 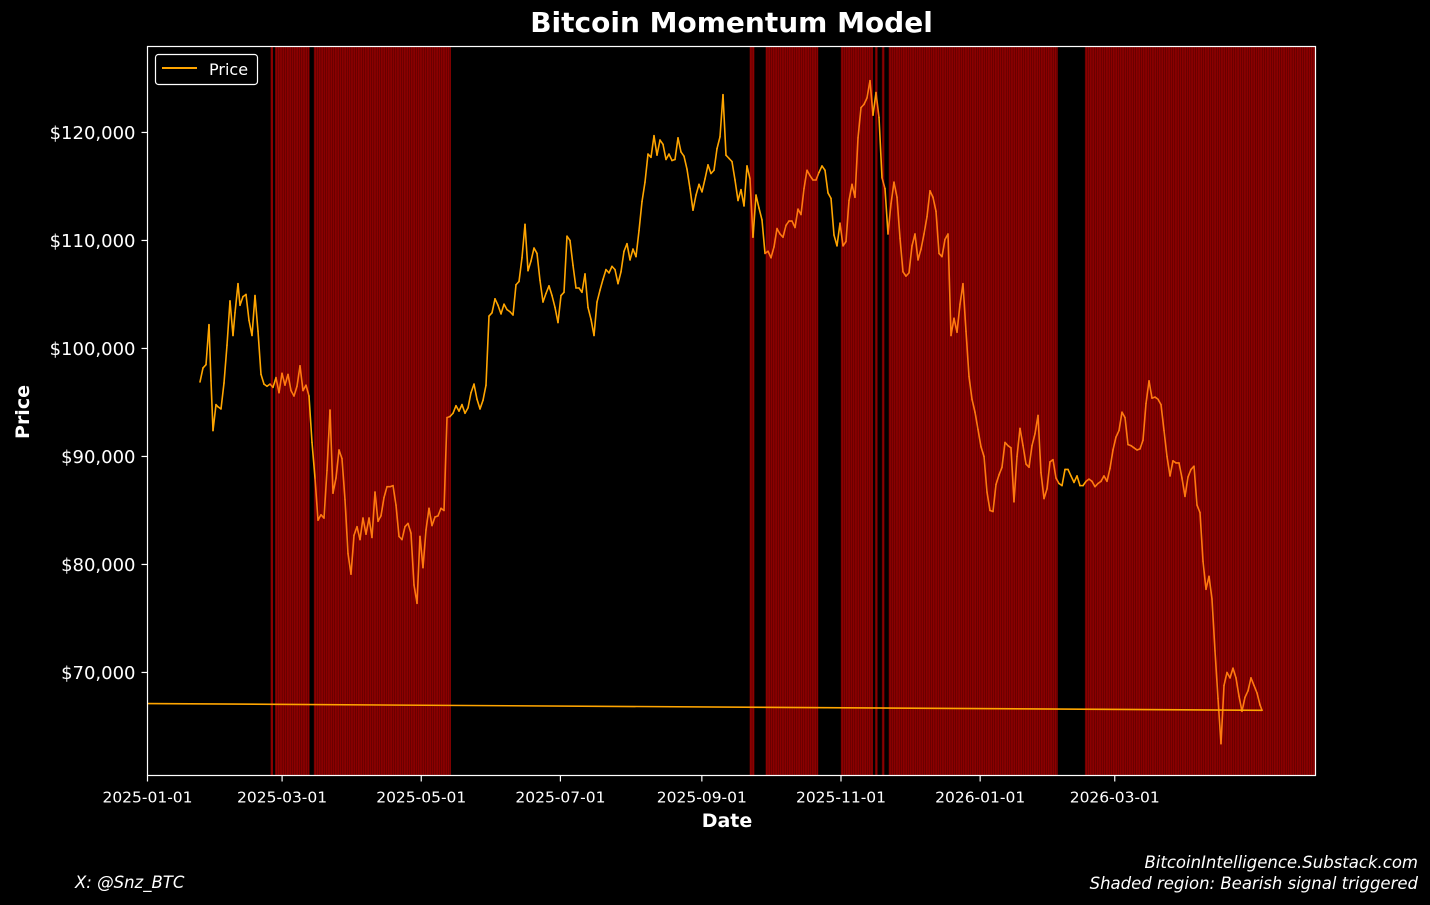 What do you see at coordinates (560, 798) in the screenshot?
I see `x-tick-label: 2025-07-01` at bounding box center [560, 798].